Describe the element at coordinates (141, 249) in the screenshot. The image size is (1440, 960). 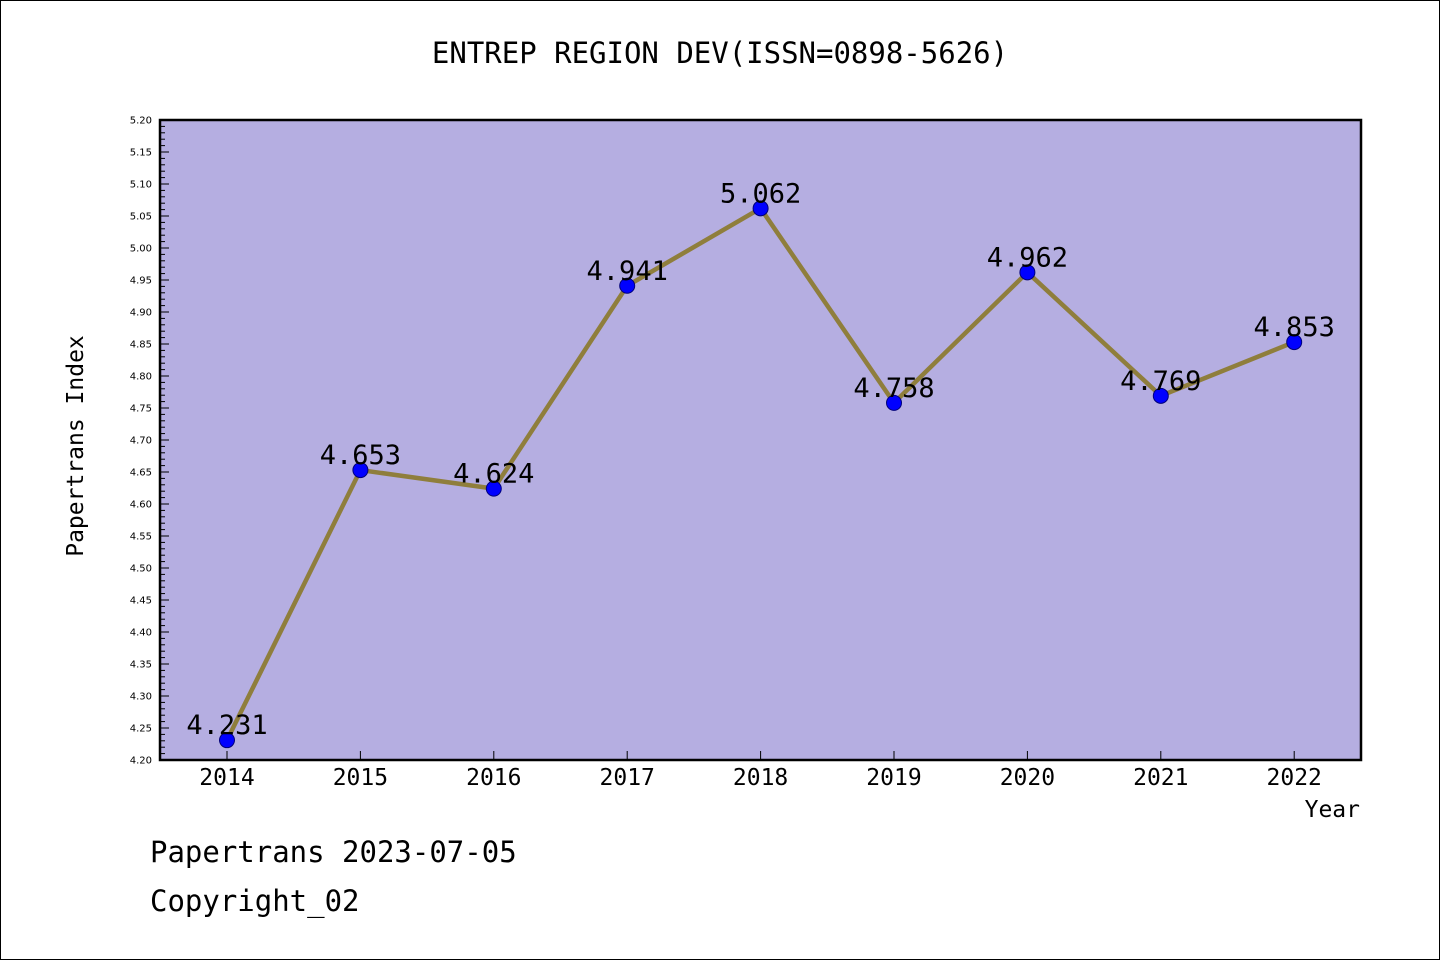
I see `y-tick-label: 5.00` at that location.